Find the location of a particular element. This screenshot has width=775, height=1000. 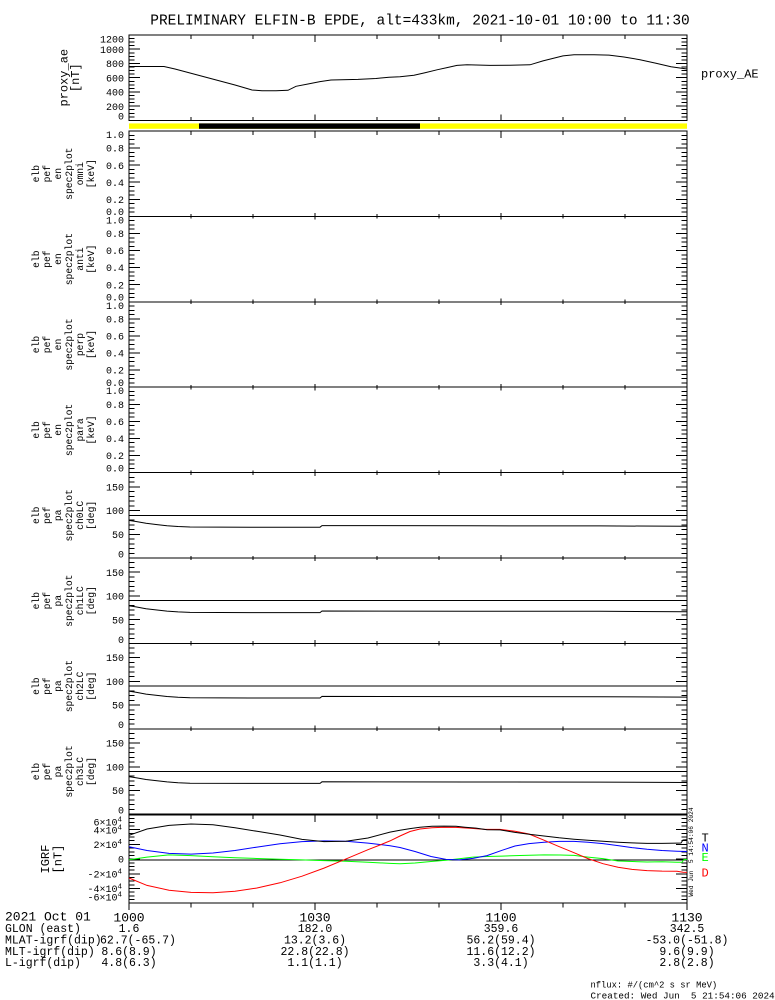

svg-text: ch0LC is located at coordinates (80, 515).